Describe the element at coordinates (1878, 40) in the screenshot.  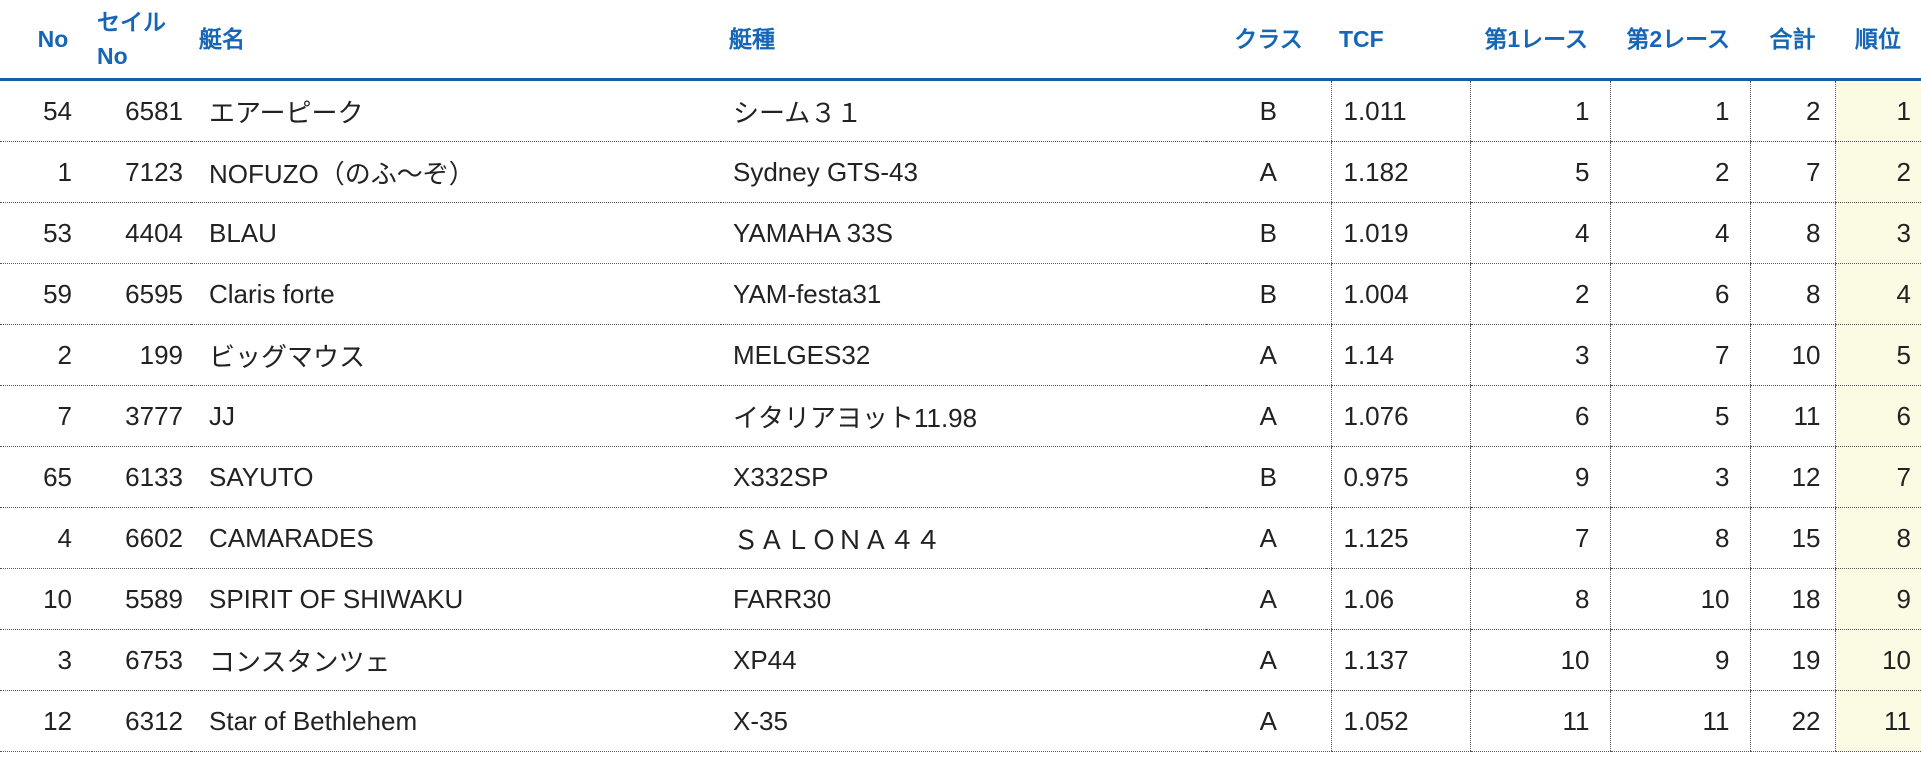
I see `header-rank: 順位` at that location.